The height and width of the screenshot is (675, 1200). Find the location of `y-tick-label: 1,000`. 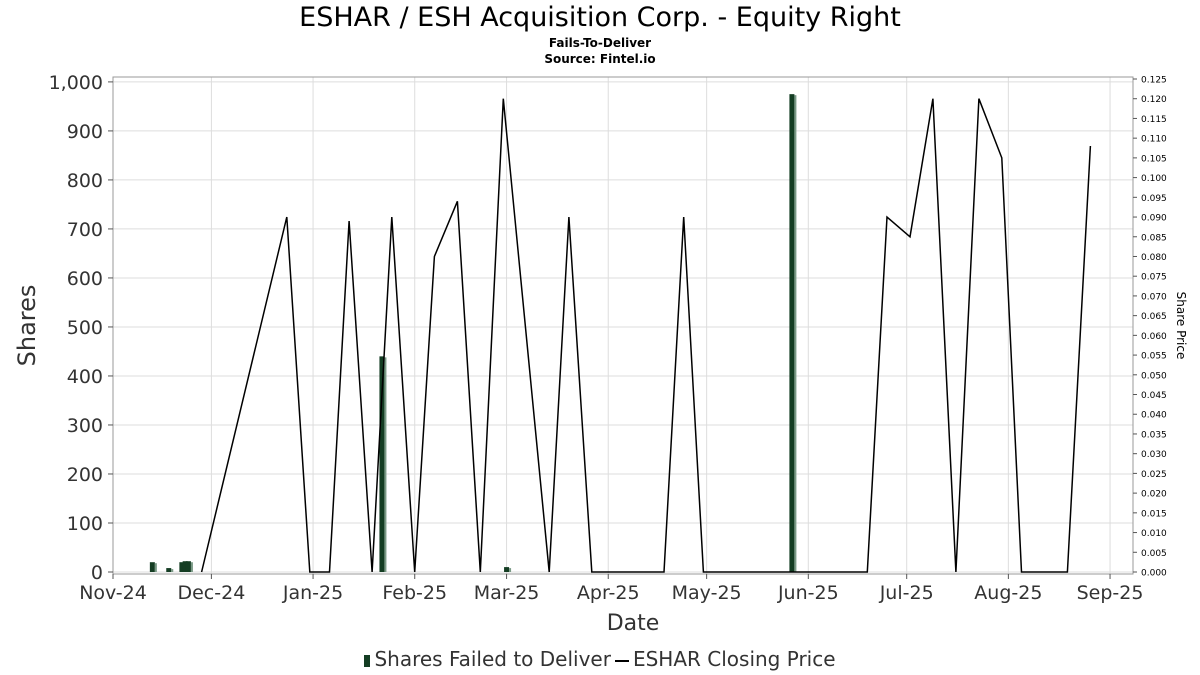

y-tick-label: 1,000 is located at coordinates (76, 83).